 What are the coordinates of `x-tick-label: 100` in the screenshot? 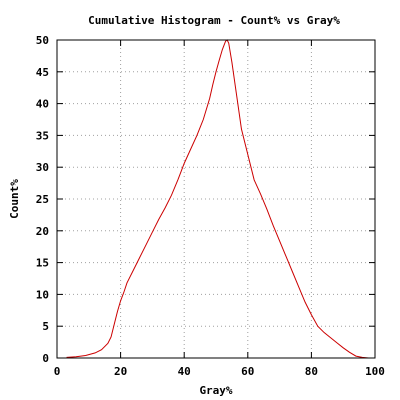 It's located at (375, 371).